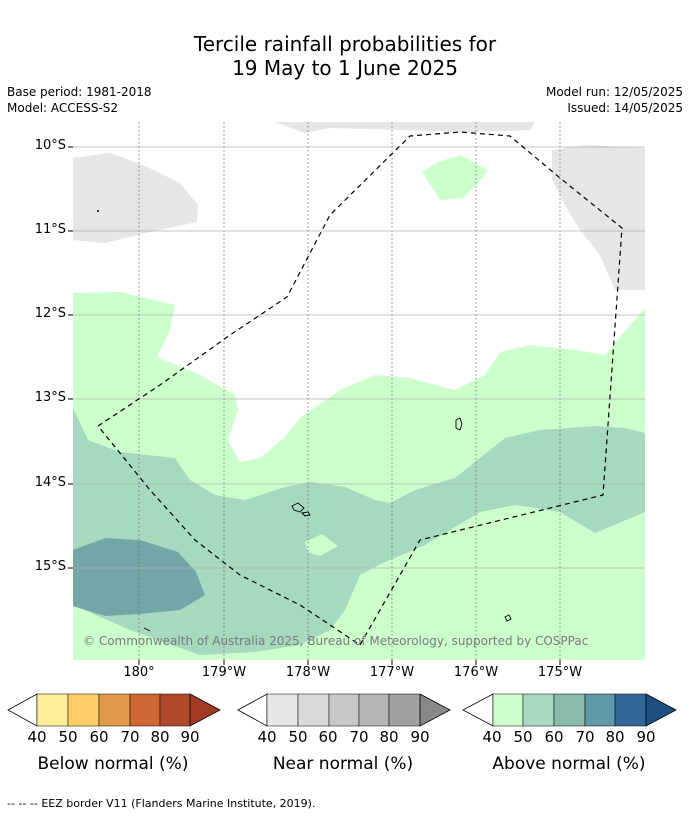 Image resolution: width=690 pixels, height=816 pixels. What do you see at coordinates (560, 672) in the screenshot?
I see `lon-label: 175°W` at bounding box center [560, 672].